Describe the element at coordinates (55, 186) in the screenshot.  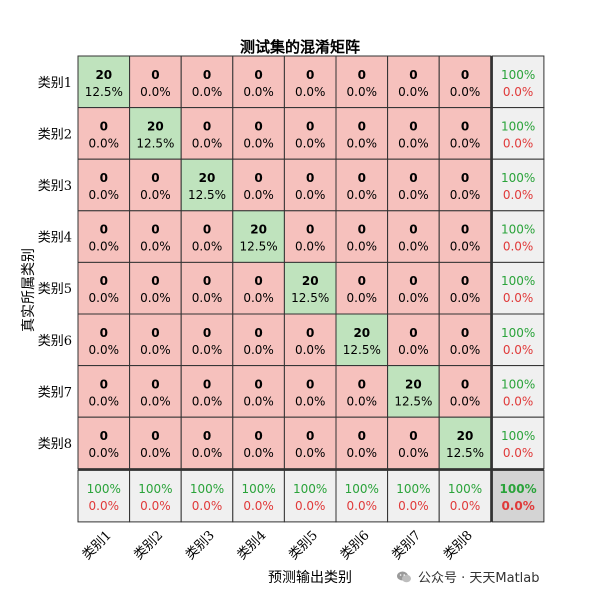
I see `row-tick-label: 类别3` at that location.